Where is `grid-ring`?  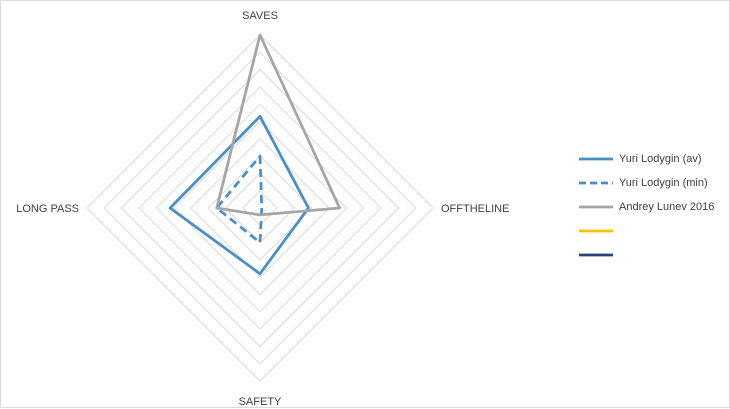 grid-ring is located at coordinates (260, 208).